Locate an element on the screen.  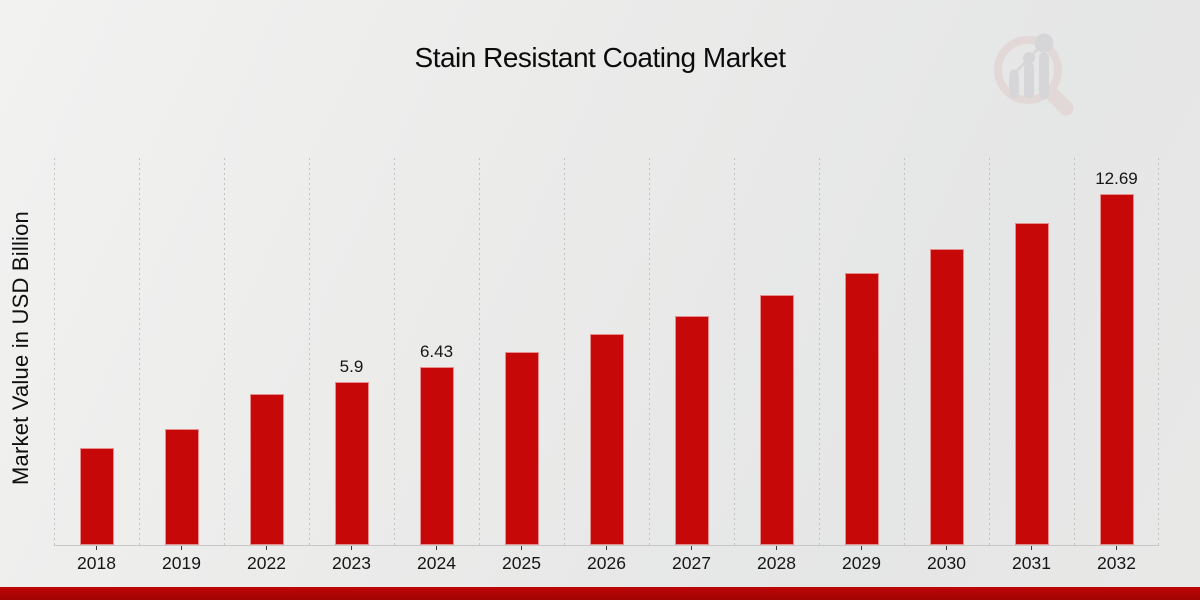
bar-2031 is located at coordinates (1031, 383).